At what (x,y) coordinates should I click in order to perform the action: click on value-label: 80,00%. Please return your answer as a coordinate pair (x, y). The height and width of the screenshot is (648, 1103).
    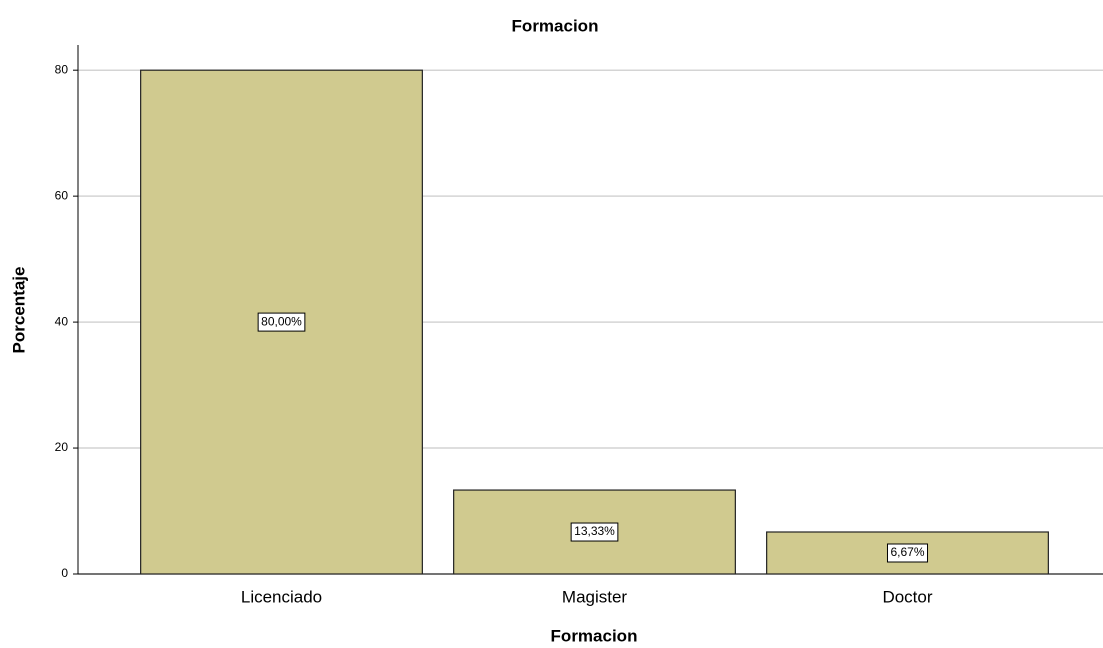
    Looking at the image, I should click on (281, 321).